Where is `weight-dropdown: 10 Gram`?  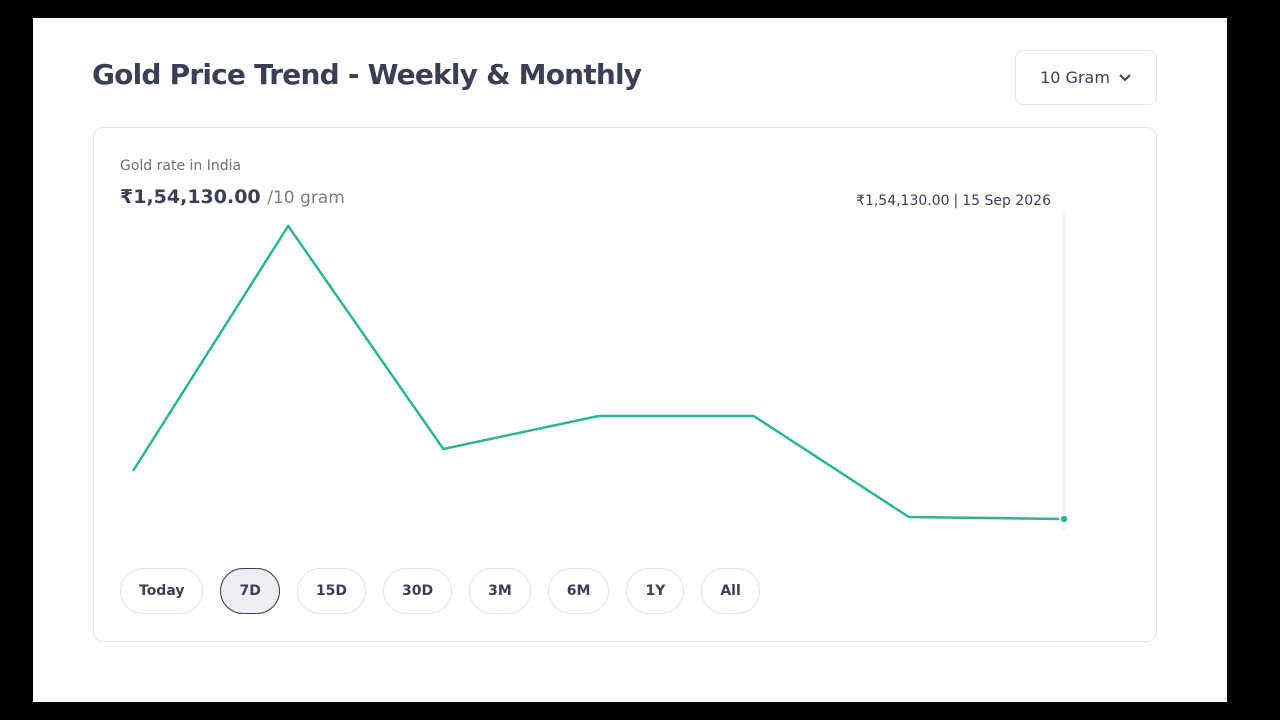 weight-dropdown: 10 Gram is located at coordinates (1086, 77).